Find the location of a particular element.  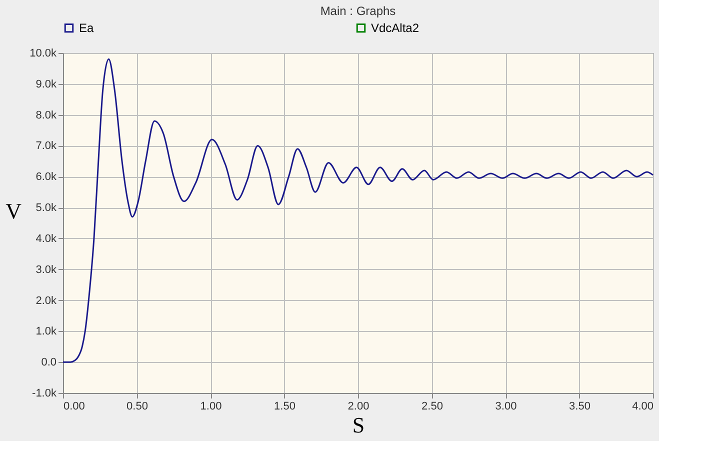

y-tick-label: 6.0k is located at coordinates (46, 177).